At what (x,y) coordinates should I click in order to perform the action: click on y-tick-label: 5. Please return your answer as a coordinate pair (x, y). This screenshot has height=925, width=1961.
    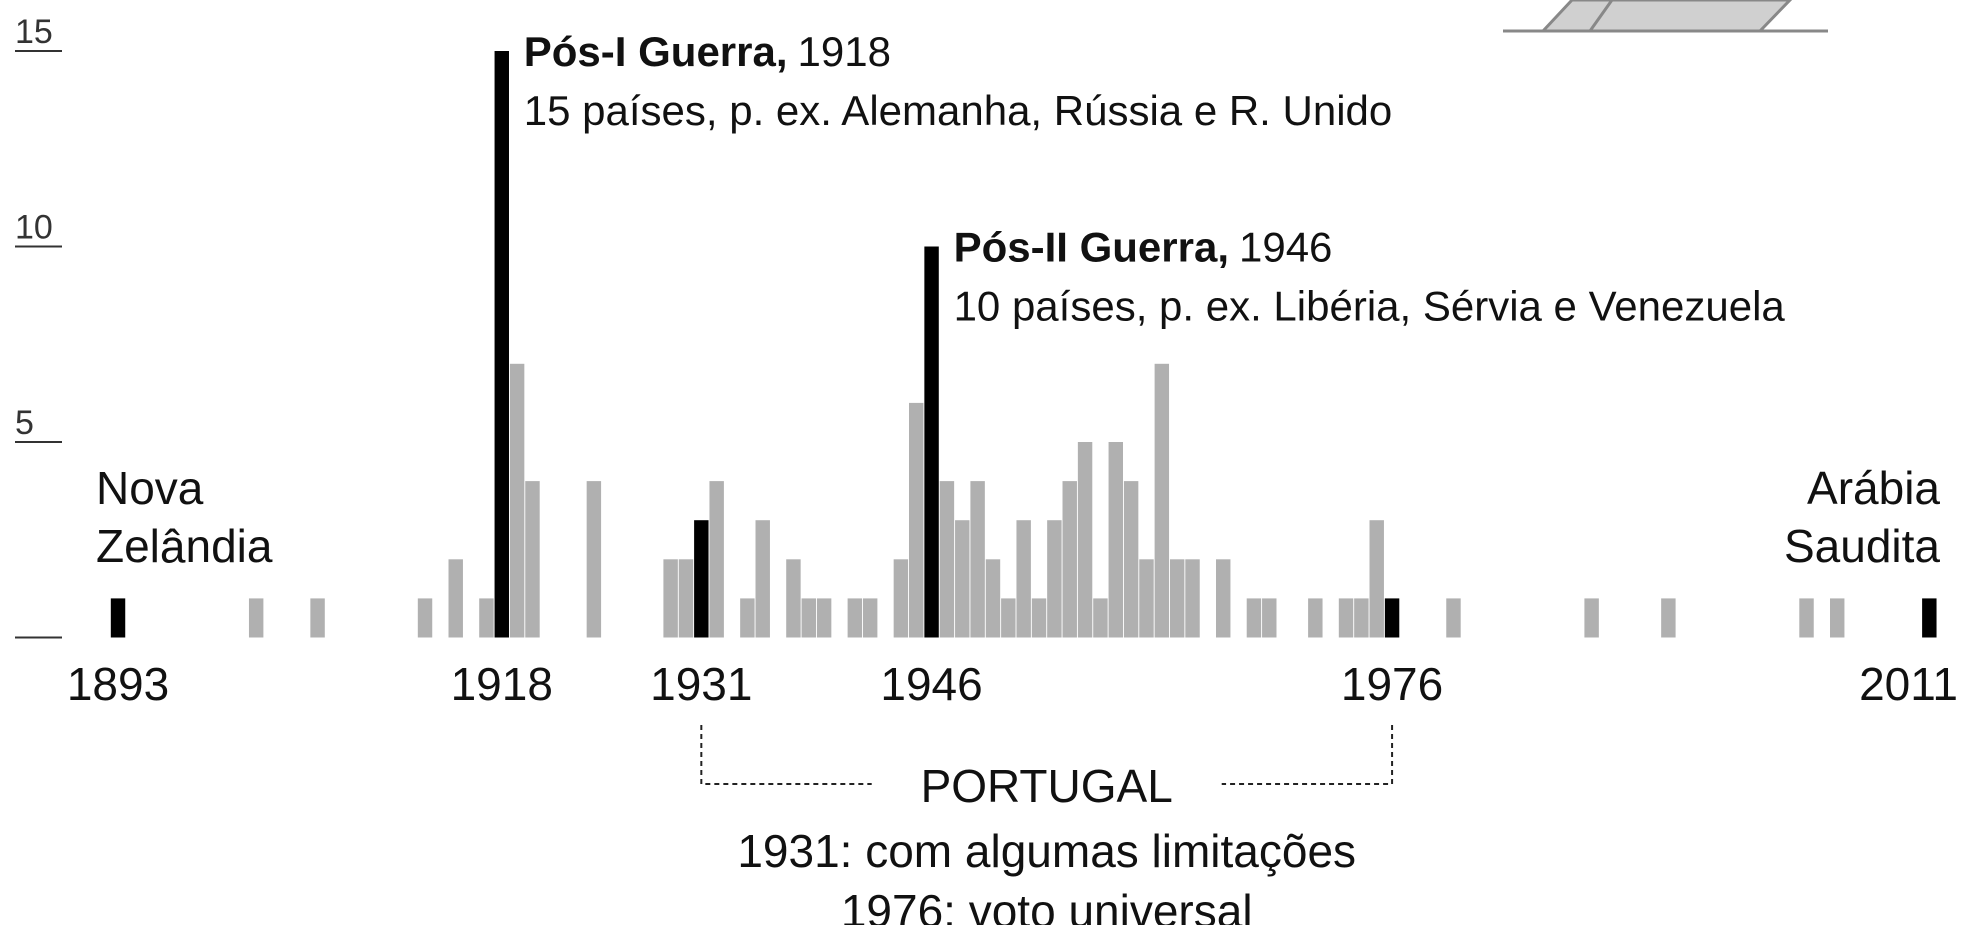
    Looking at the image, I should click on (24, 423).